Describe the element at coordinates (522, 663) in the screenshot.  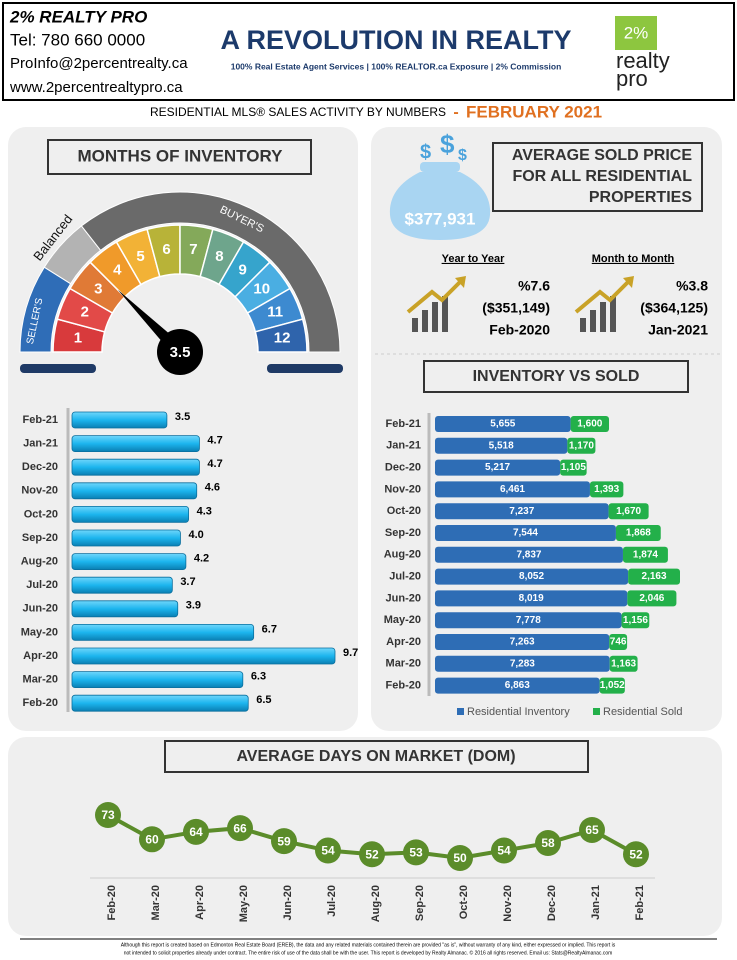
I see `value-label: 7,283` at that location.